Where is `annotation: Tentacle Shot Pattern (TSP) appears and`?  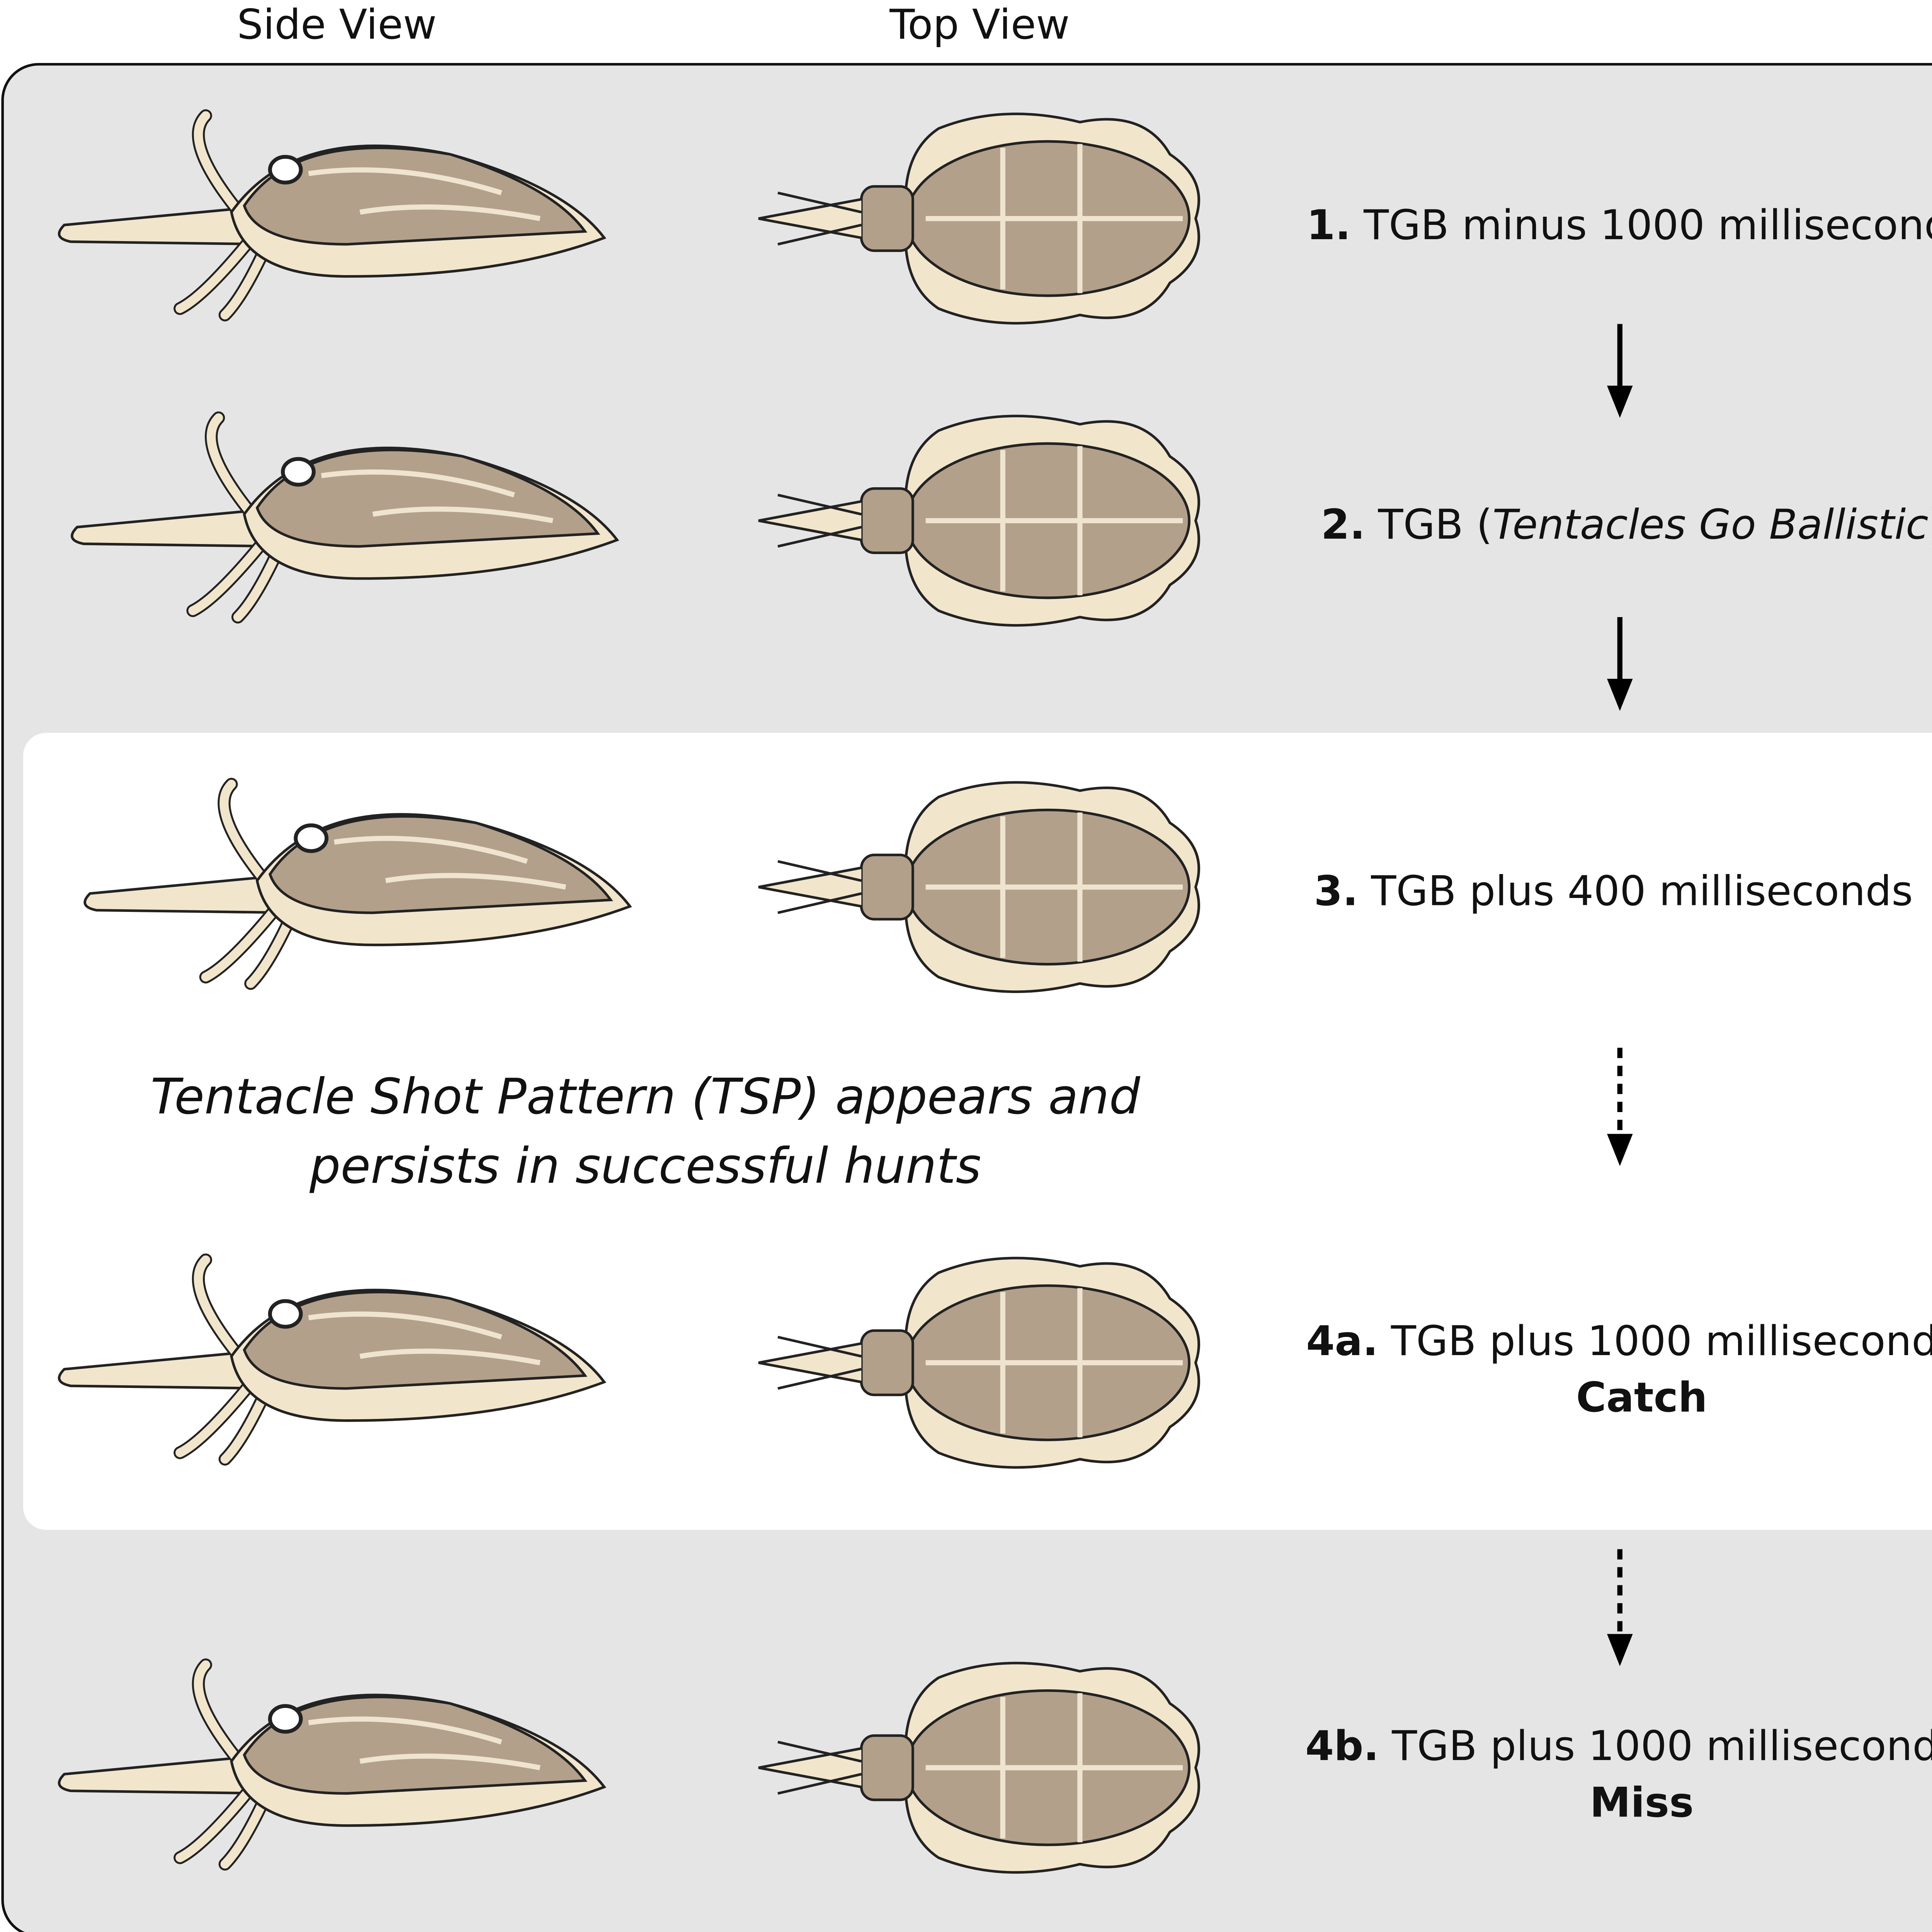
annotation: Tentacle Shot Pattern (TSP) appears and is located at coordinates (646, 1097).